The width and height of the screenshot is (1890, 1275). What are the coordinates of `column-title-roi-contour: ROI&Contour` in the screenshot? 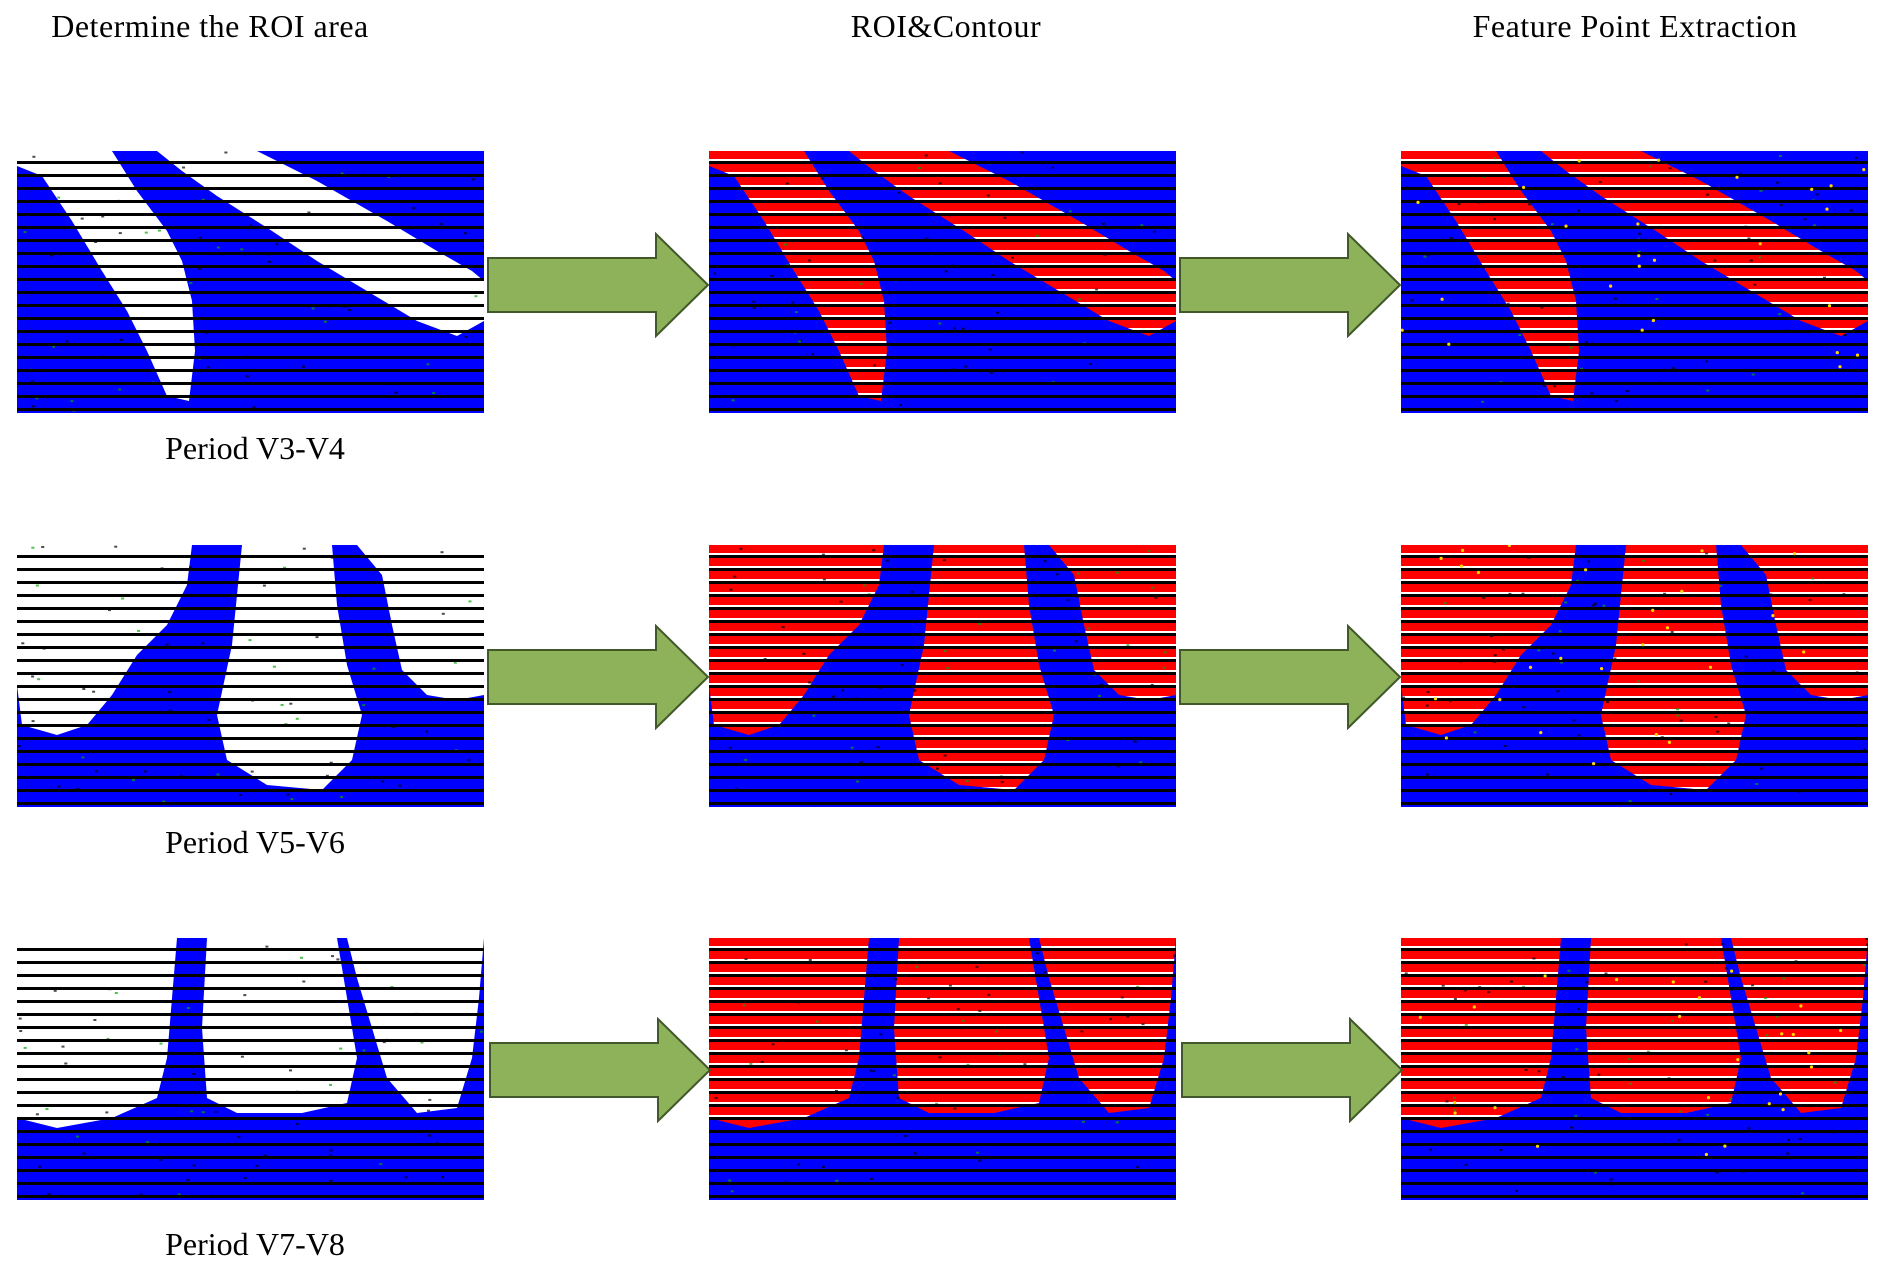 It's located at (946, 26).